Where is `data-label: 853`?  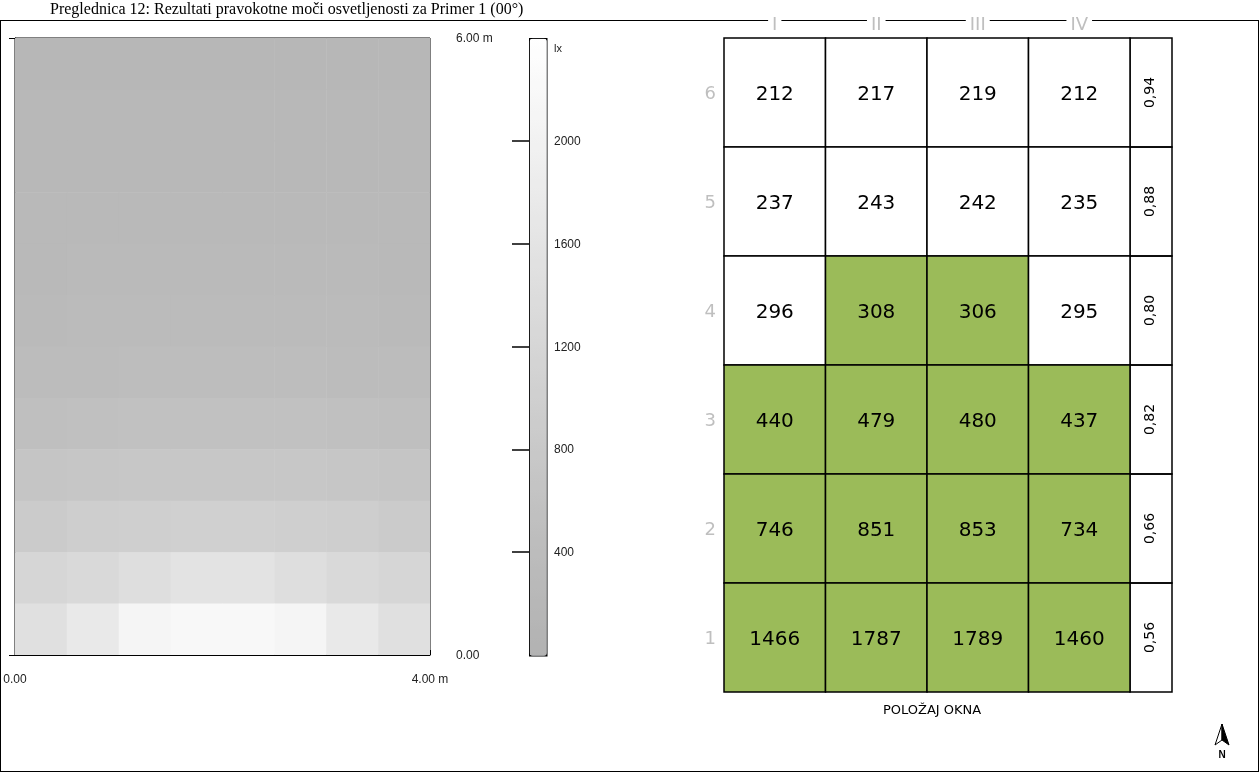 data-label: 853 is located at coordinates (977, 528).